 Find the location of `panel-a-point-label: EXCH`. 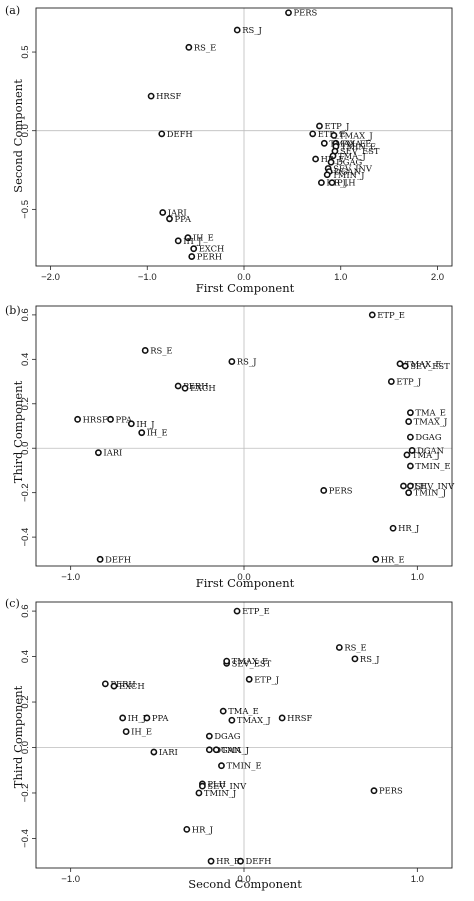

panel-a-point-label: EXCH is located at coordinates (212, 249).